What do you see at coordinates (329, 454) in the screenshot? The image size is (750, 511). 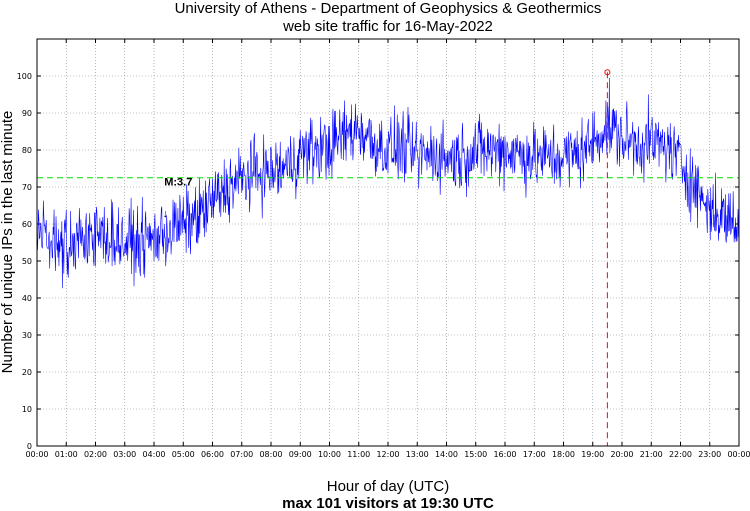 I see `x-tick-label: 10:00` at bounding box center [329, 454].